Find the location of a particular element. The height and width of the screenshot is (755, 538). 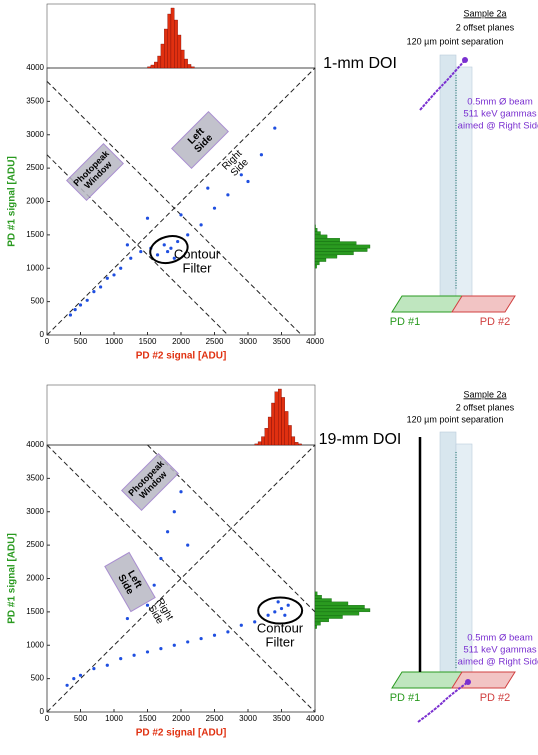

y-tick-label: 3500 is located at coordinates (35, 100).